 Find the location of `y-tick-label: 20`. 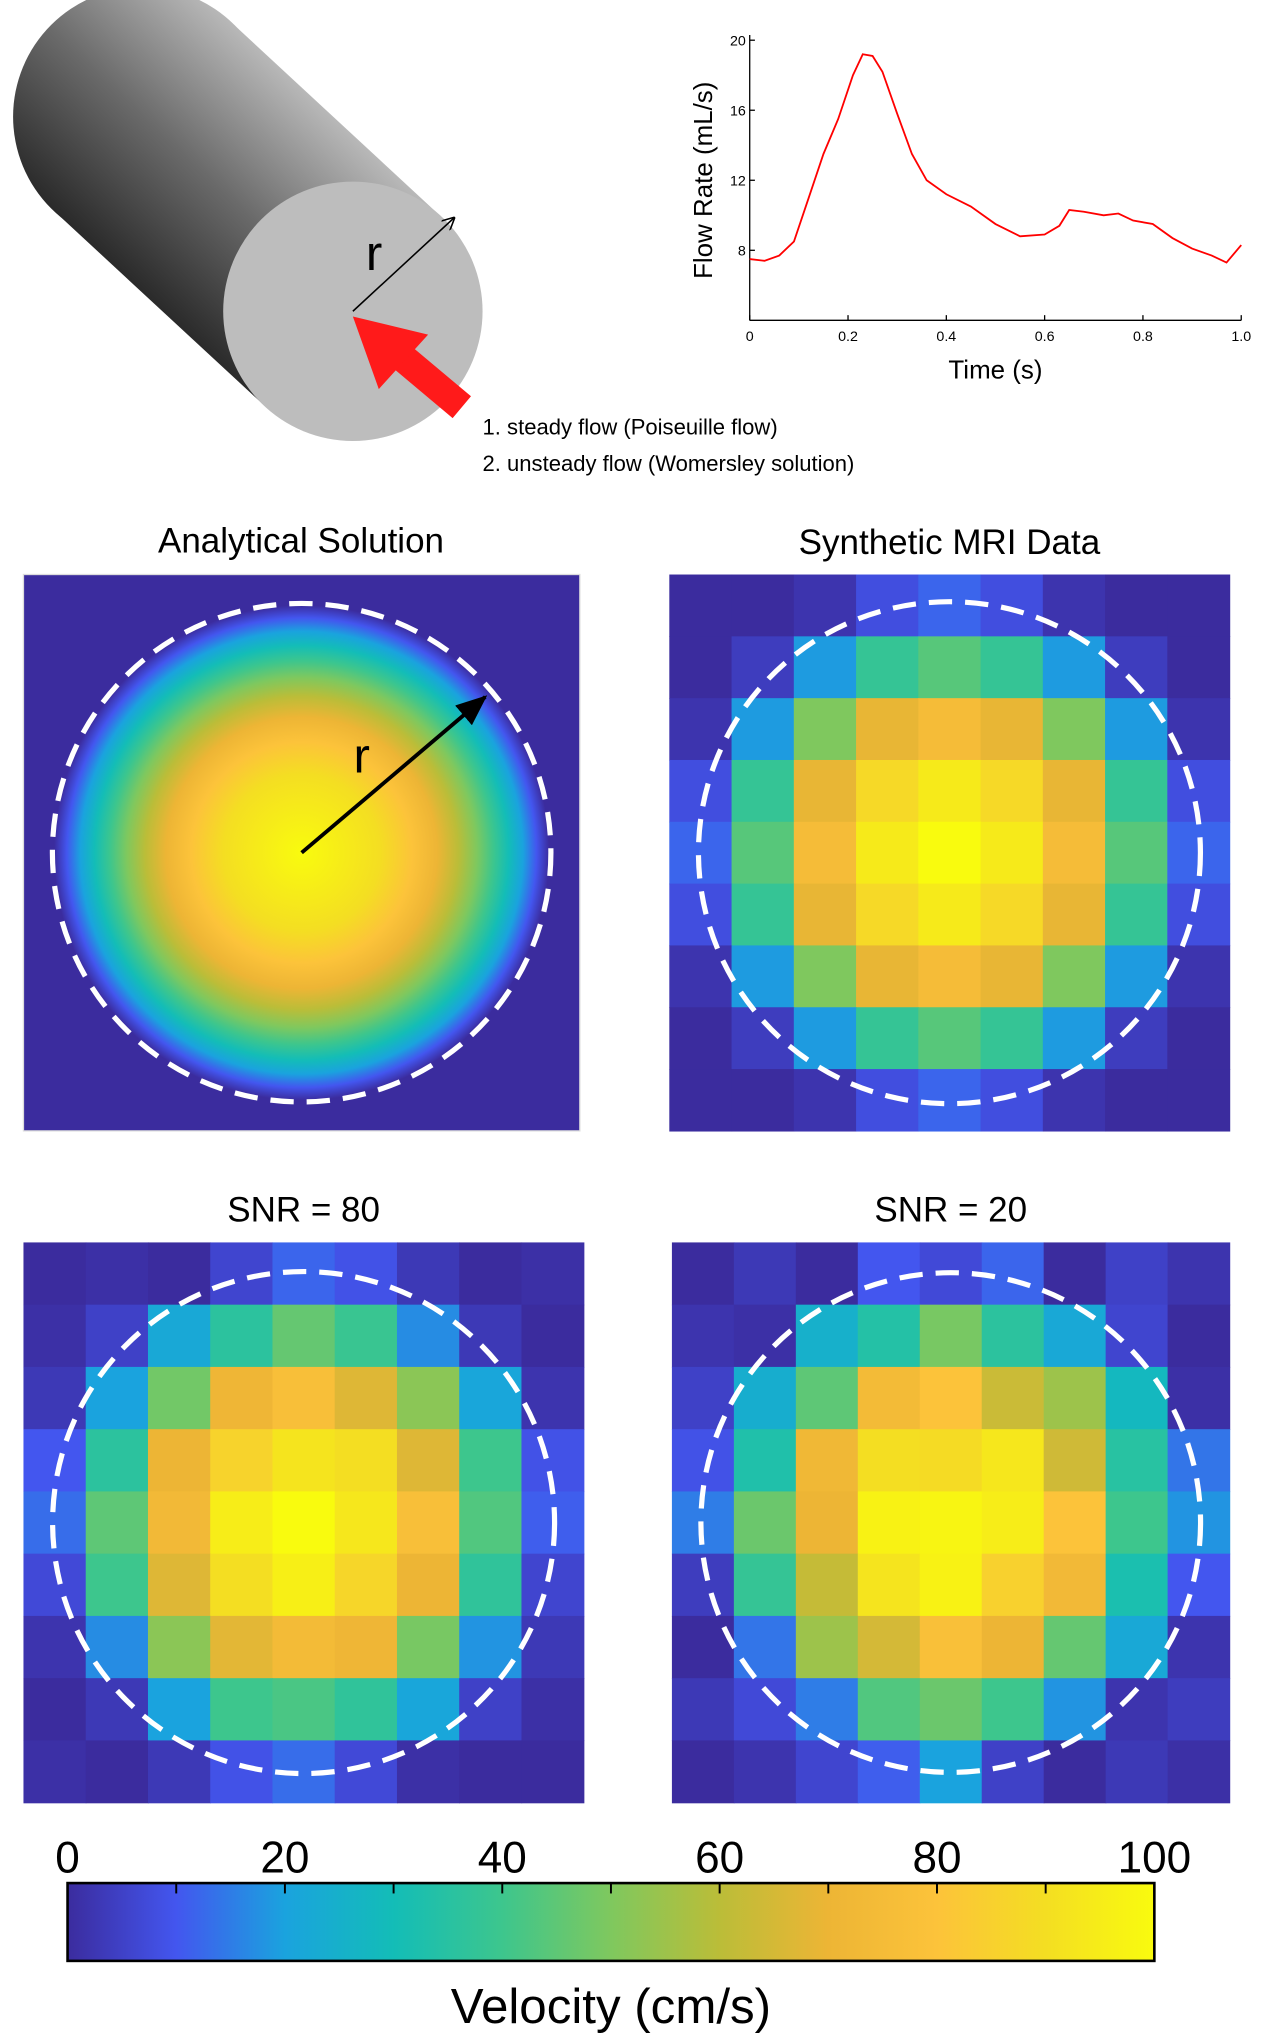

y-tick-label: 20 is located at coordinates (738, 41).